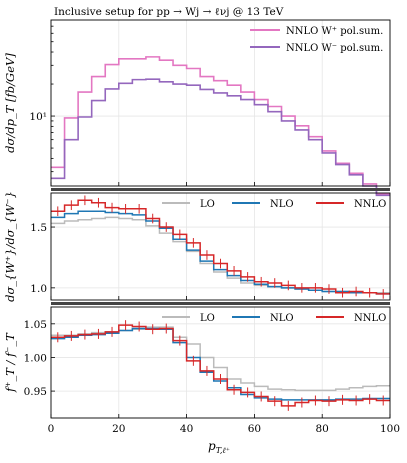 This screenshot has height=463, width=407. What do you see at coordinates (390, 429) in the screenshot?
I see `x-tick-label: 100` at bounding box center [390, 429].